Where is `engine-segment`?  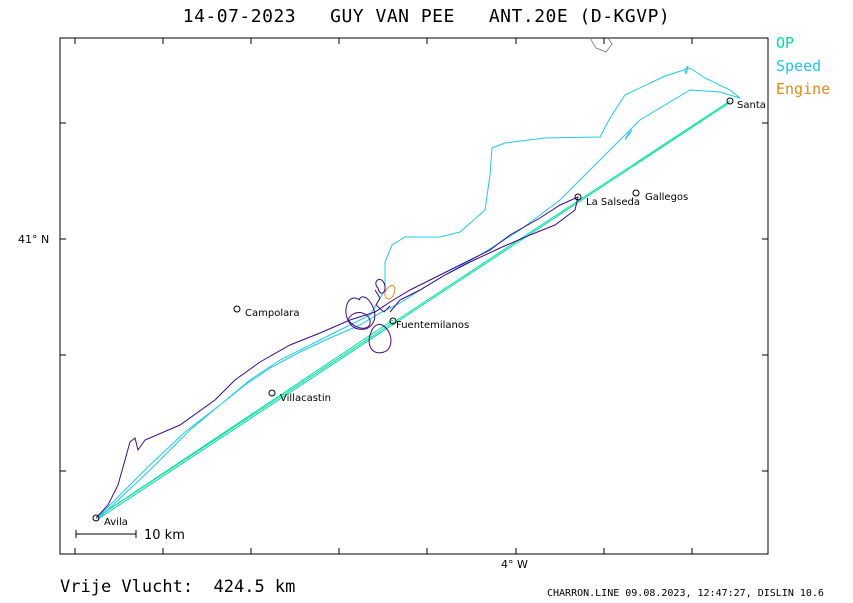
engine-segment is located at coordinates (390, 292).